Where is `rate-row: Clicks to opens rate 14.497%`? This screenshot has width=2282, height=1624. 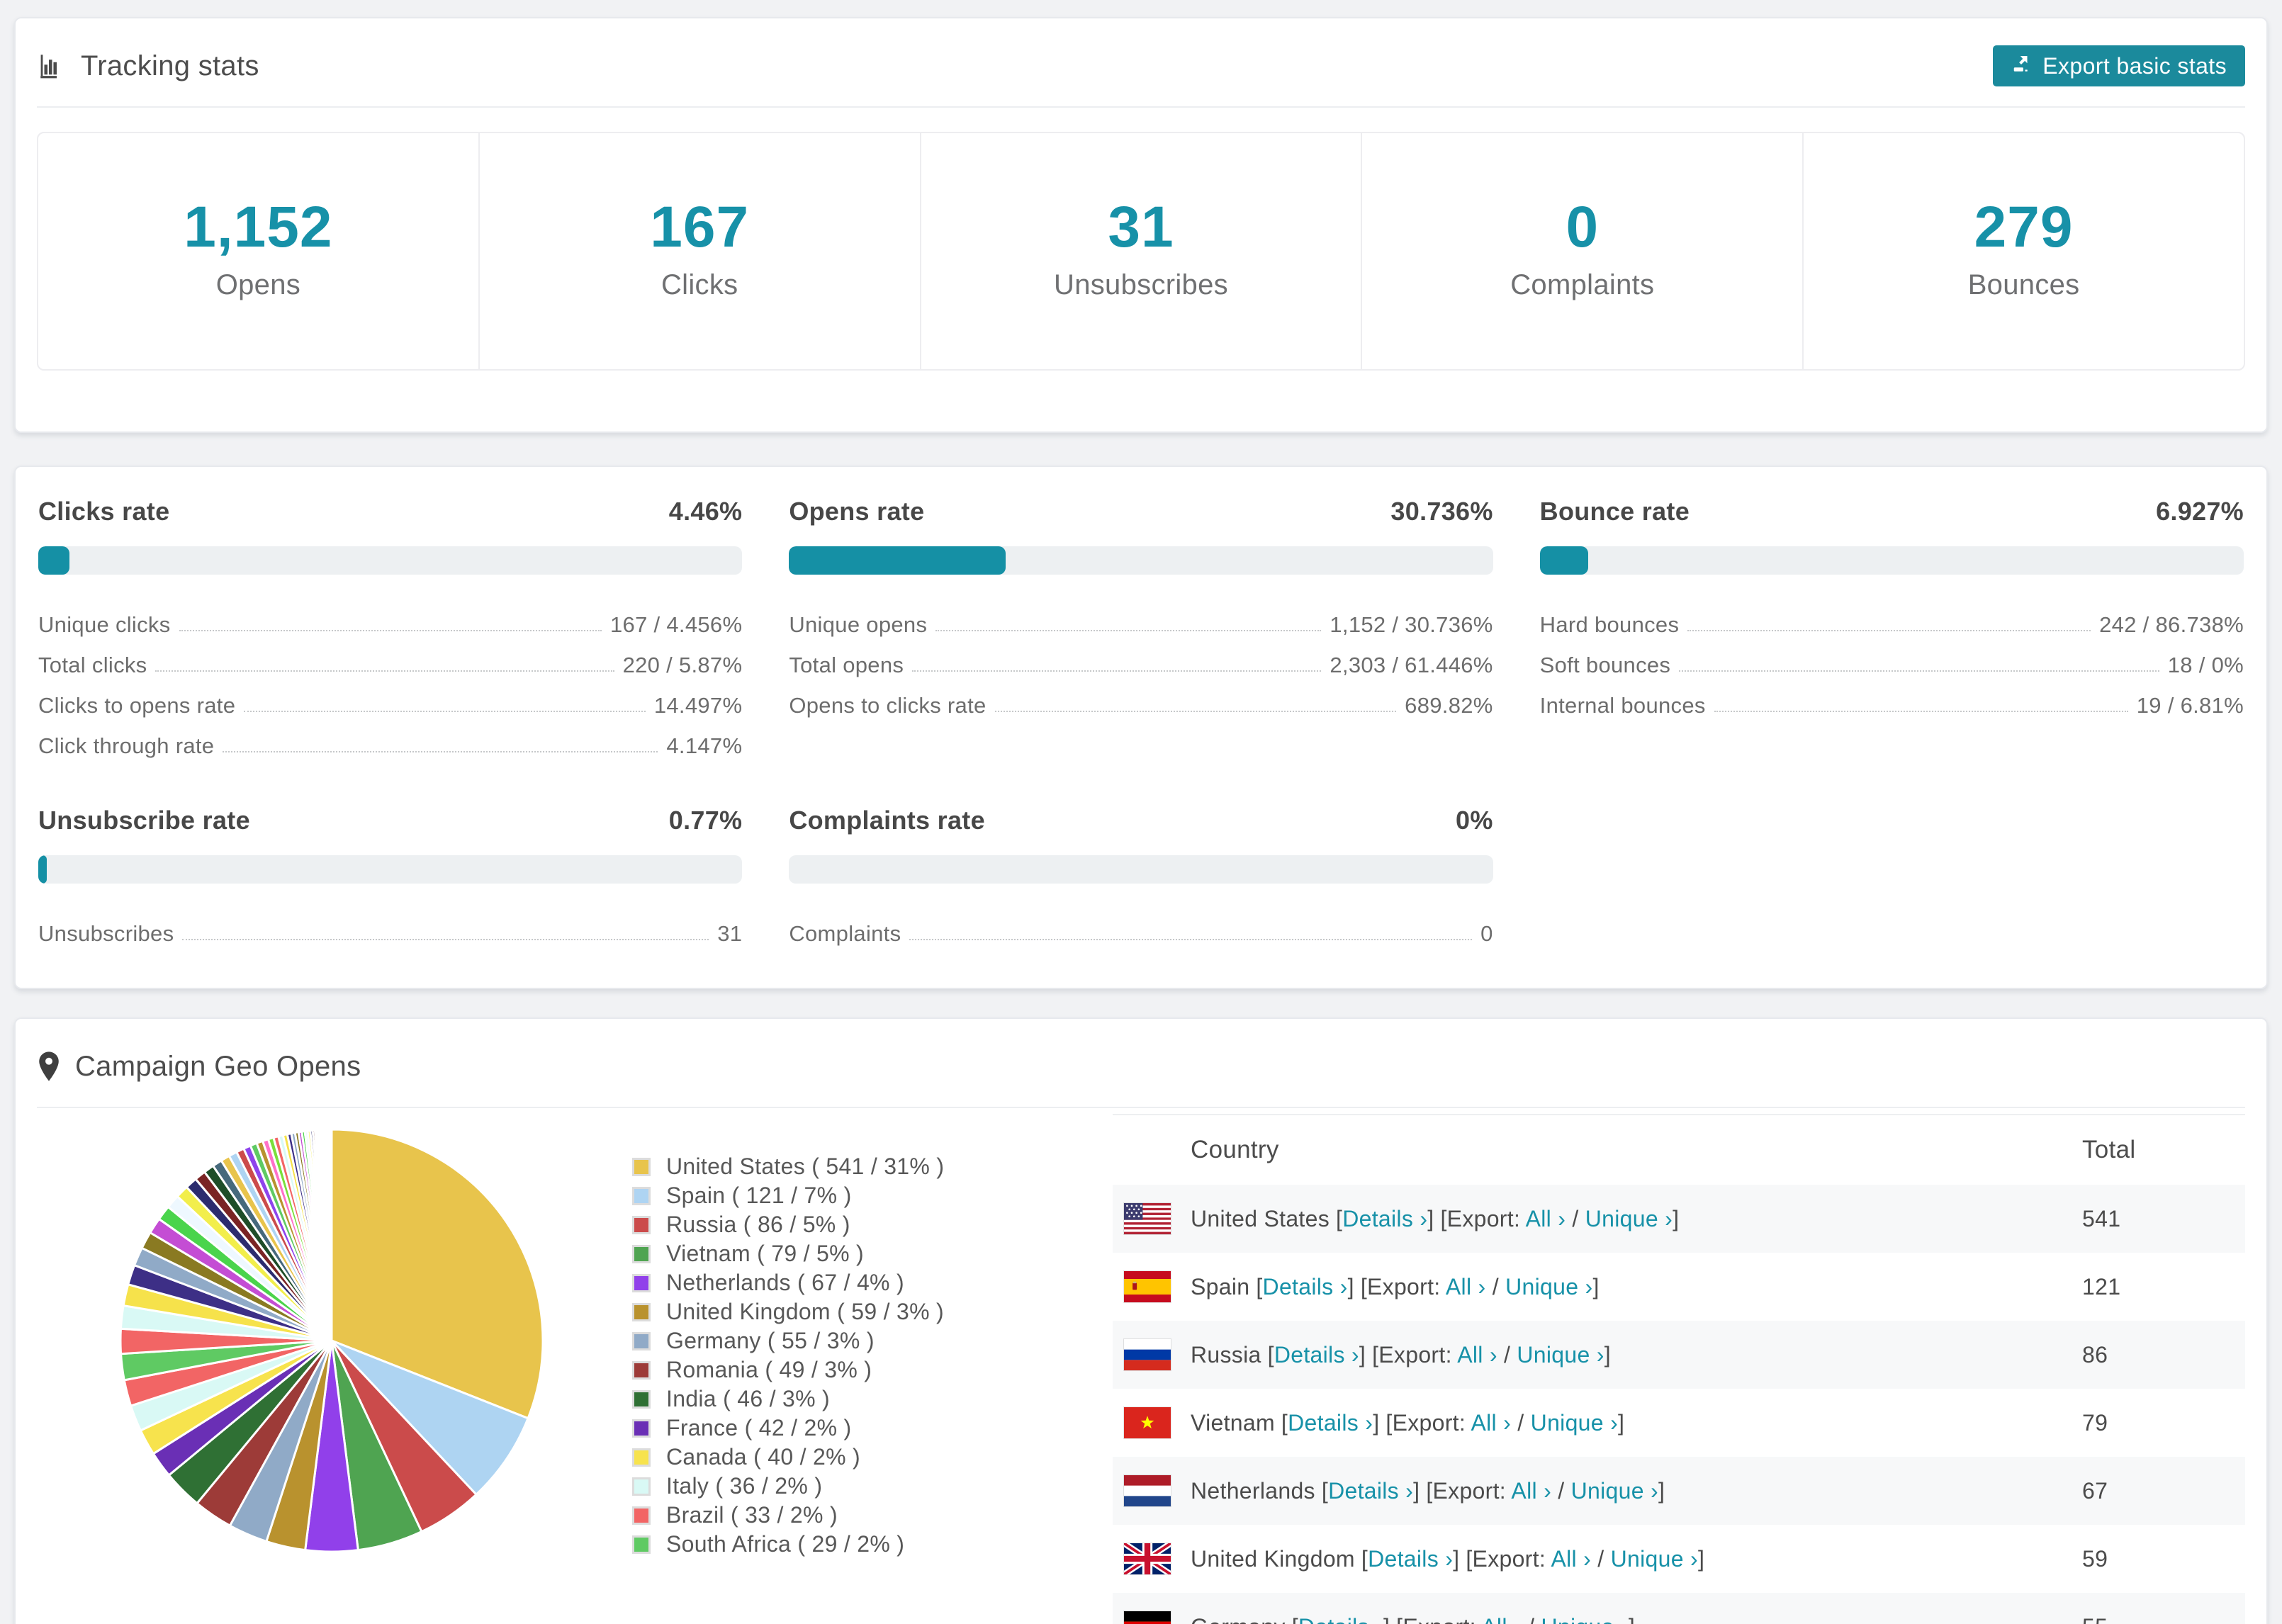
rate-row: Clicks to opens rate 14.497% is located at coordinates (390, 698).